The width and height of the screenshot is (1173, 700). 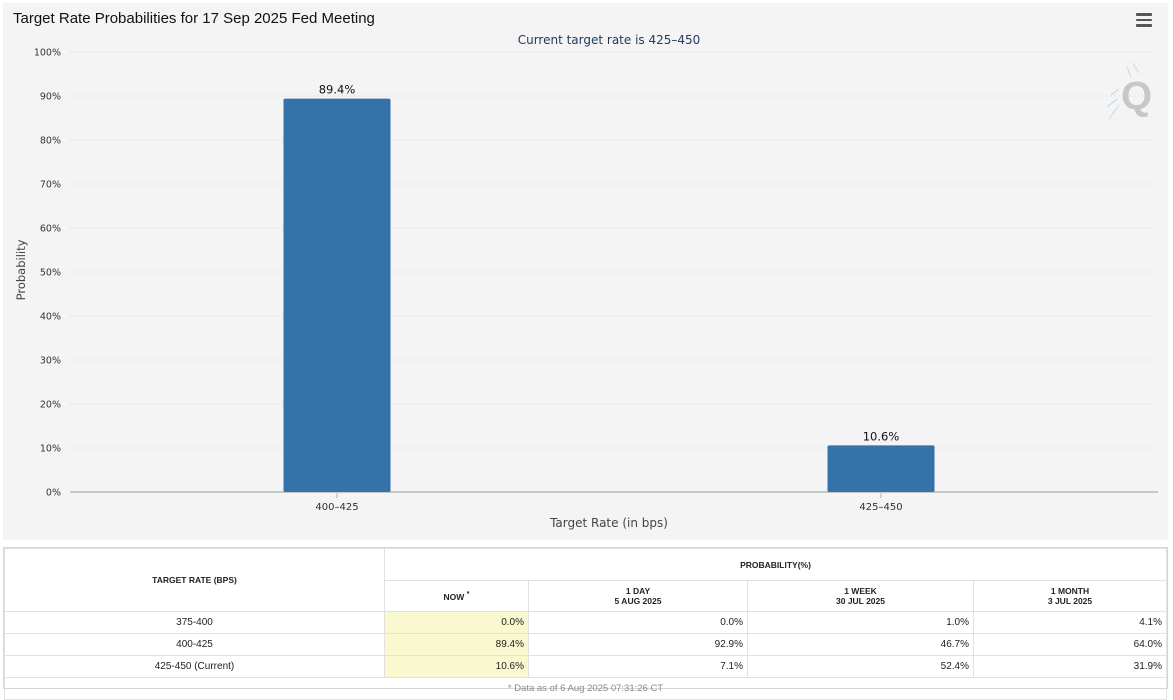 I want to click on y-tick-label: 50%, so click(x=50, y=273).